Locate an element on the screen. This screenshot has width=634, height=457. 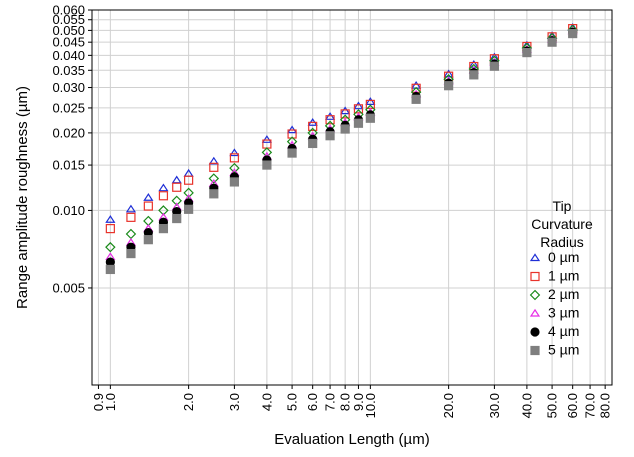
x-tick-label: 9.0 is located at coordinates (358, 402).